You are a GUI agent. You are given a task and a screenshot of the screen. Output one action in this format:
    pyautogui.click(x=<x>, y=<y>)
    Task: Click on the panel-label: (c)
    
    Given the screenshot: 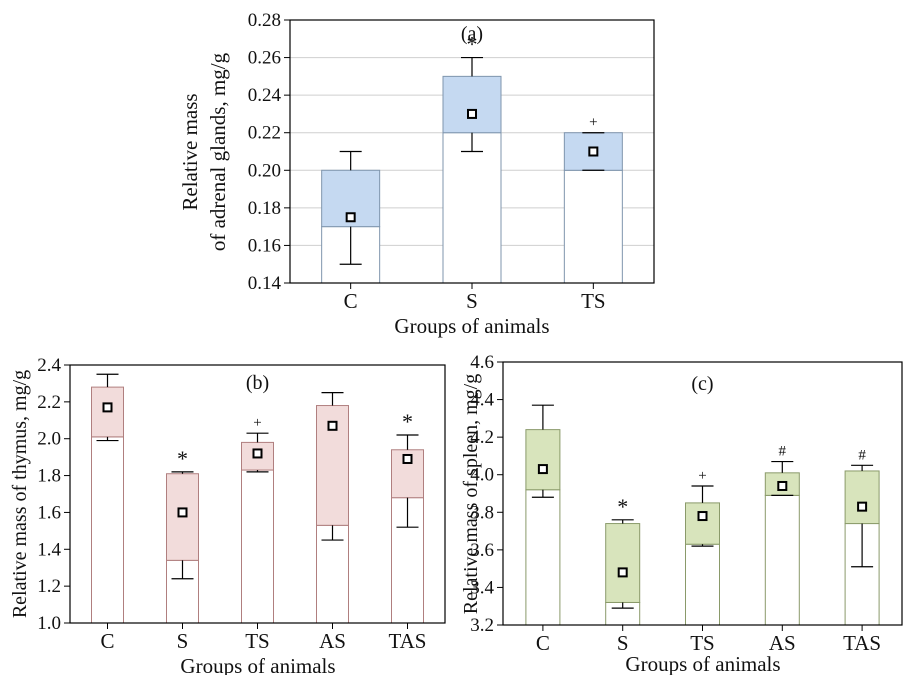 What is the action you would take?
    pyautogui.click(x=702, y=384)
    